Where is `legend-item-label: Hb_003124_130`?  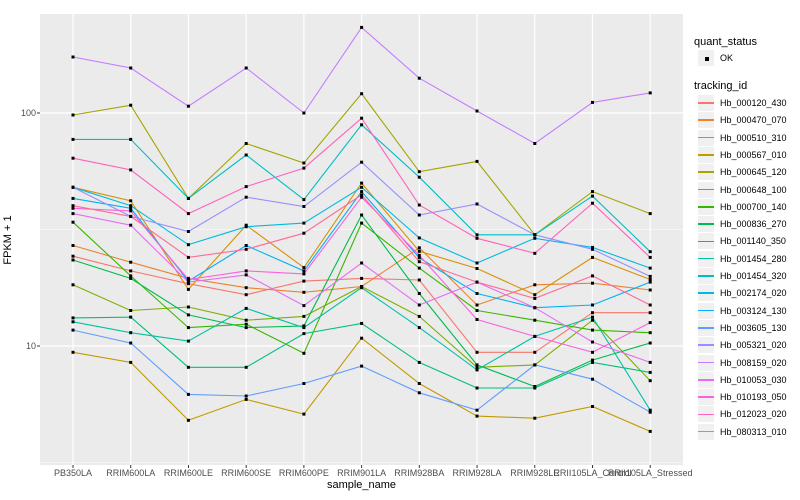 legend-item-label: Hb_003124_130 is located at coordinates (753, 310).